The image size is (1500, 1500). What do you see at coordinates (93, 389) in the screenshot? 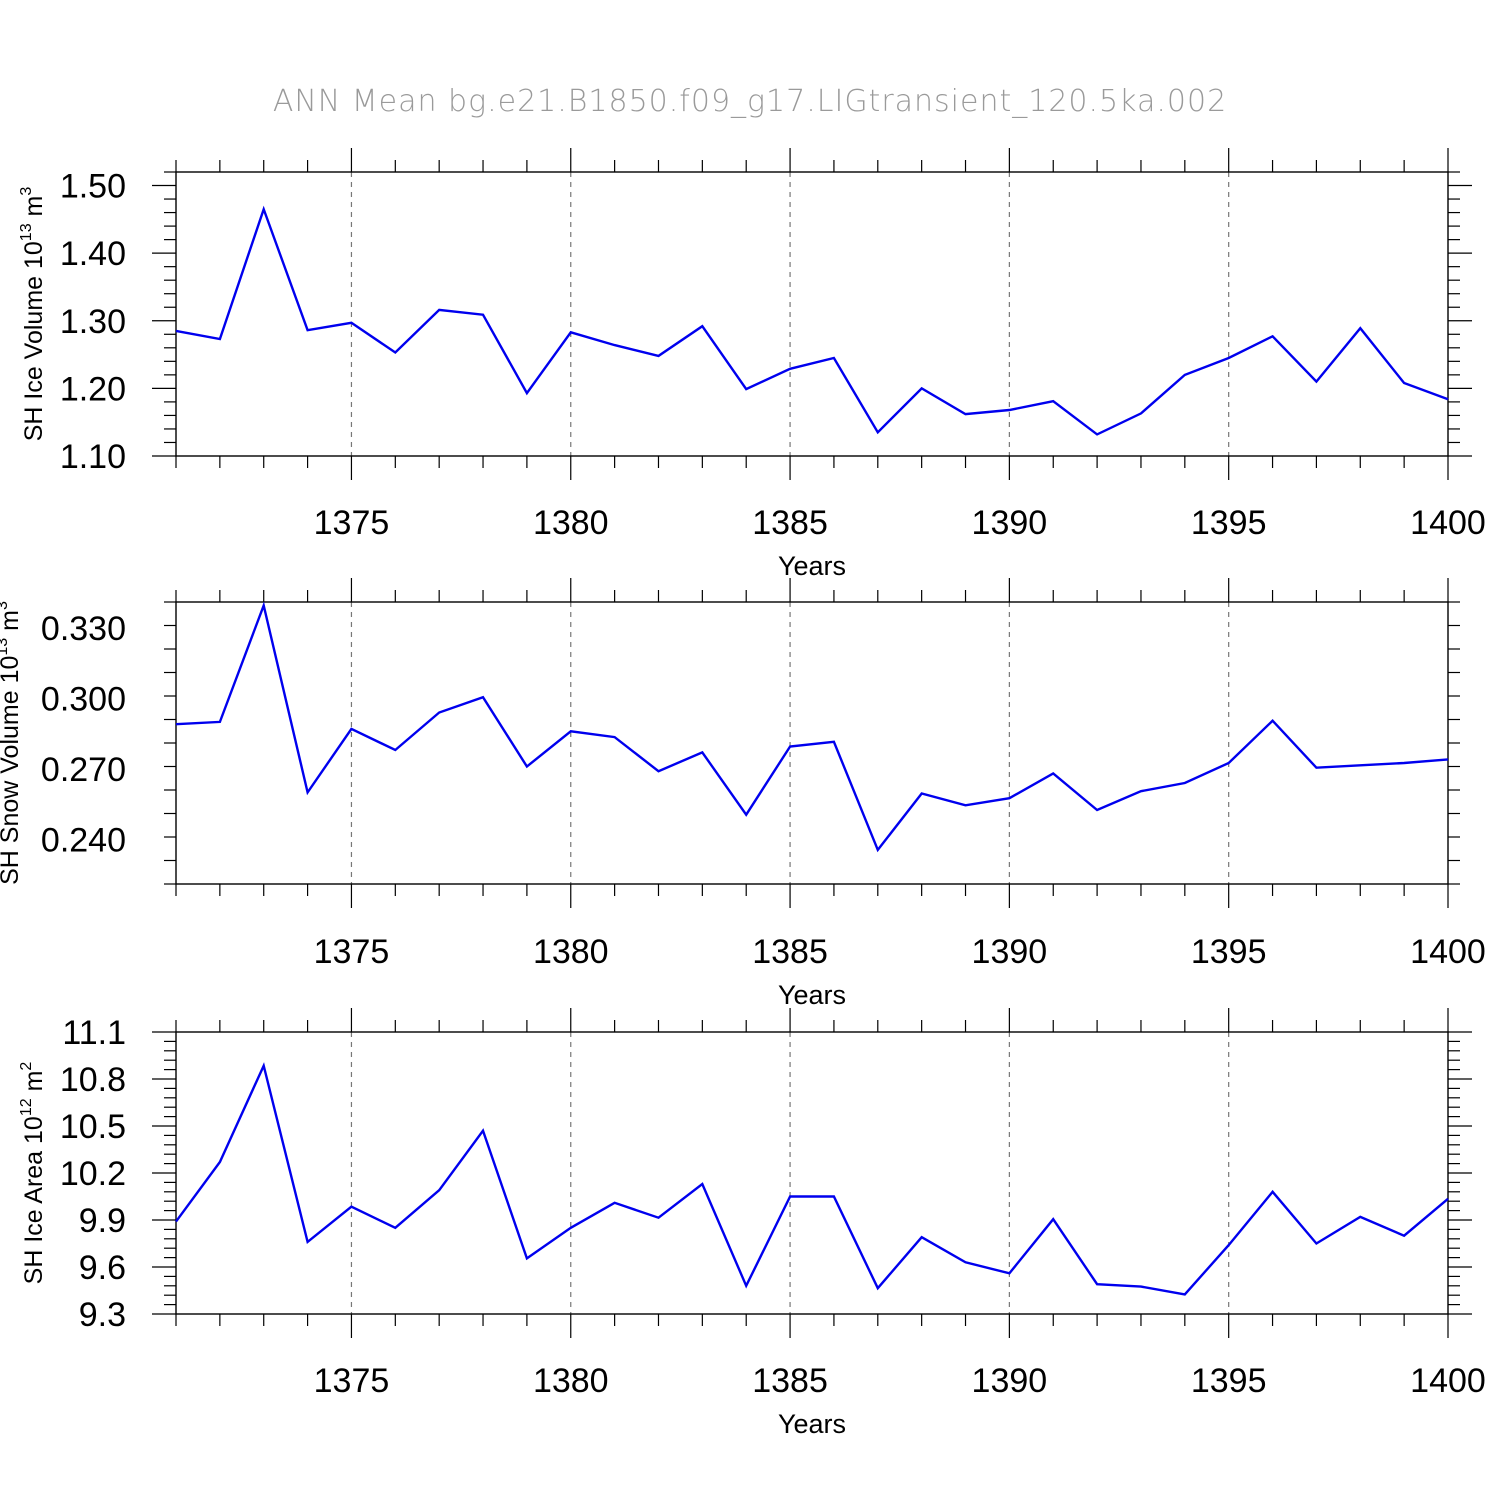
I see `y-tick-label: 1.20` at bounding box center [93, 389].